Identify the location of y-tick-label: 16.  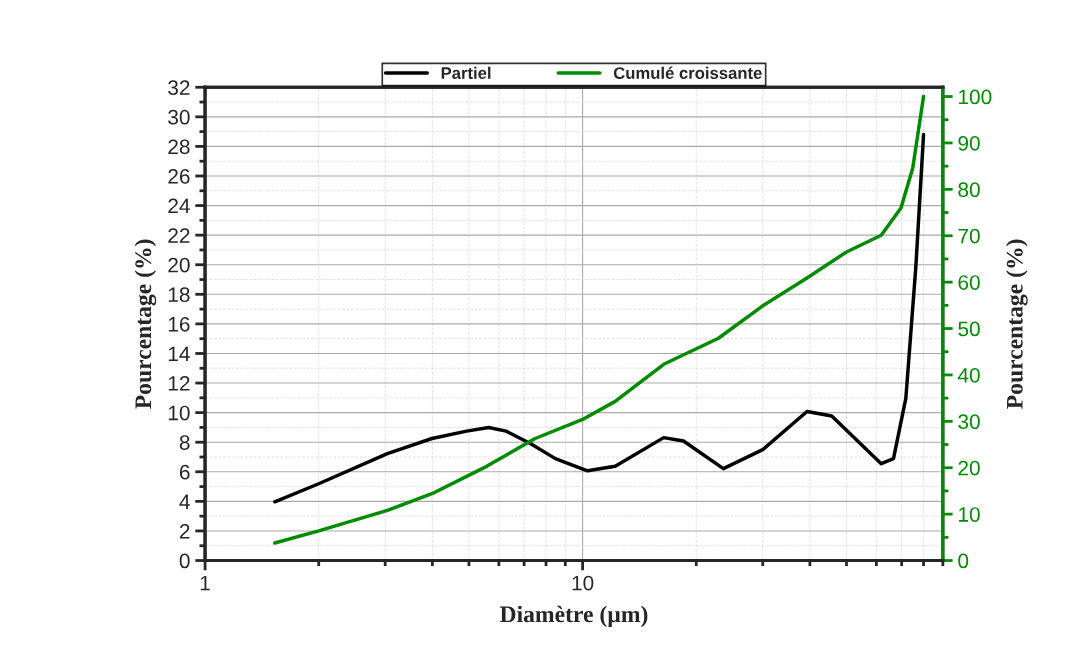
(179, 324).